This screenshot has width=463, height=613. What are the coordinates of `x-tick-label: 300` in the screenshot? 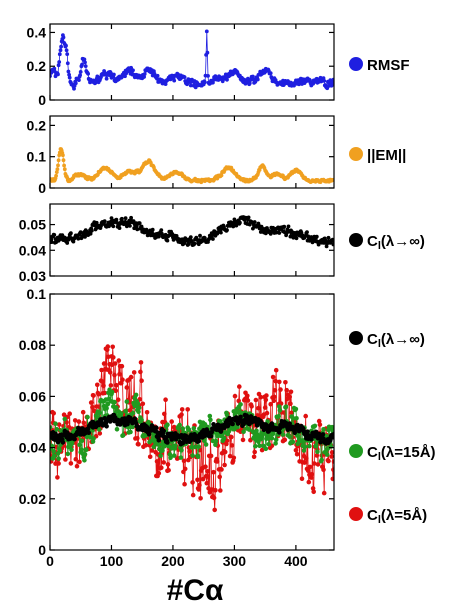 It's located at (235, 561).